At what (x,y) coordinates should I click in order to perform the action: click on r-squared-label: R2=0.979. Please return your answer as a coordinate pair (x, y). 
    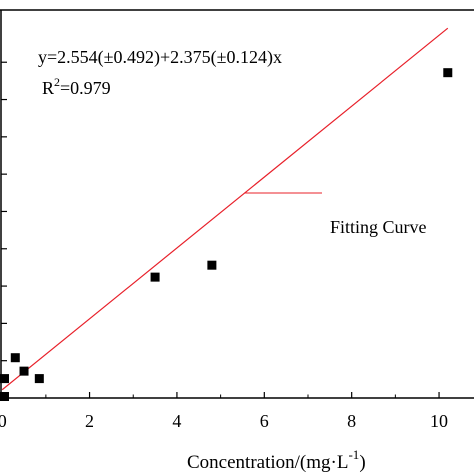
    Looking at the image, I should click on (76, 86).